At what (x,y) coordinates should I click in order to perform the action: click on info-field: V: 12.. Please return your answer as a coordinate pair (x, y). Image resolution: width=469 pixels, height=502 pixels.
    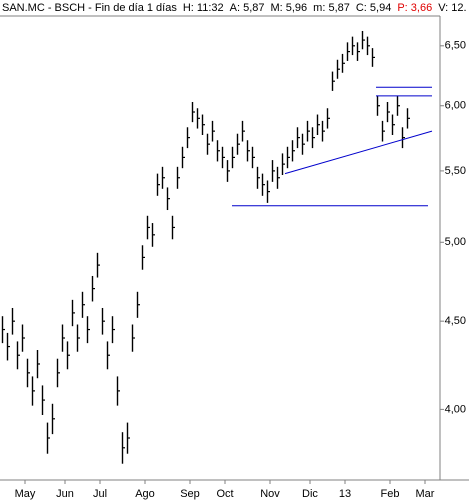
    Looking at the image, I should click on (452, 8).